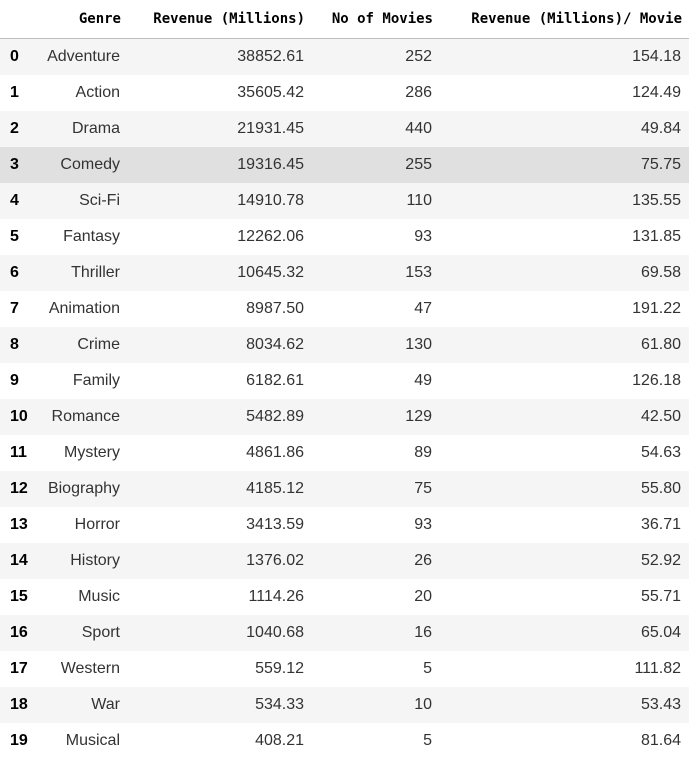  What do you see at coordinates (376, 381) in the screenshot?
I see `movies-cell: 49` at bounding box center [376, 381].